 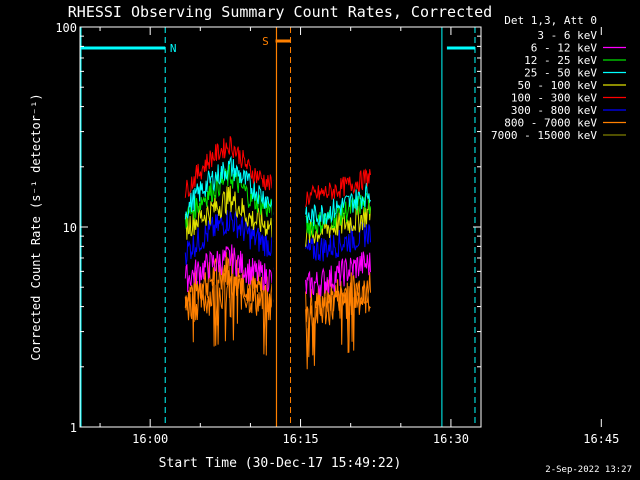 What do you see at coordinates (554, 98) in the screenshot?
I see `legend-entry-label: 100 - 300 keV` at bounding box center [554, 98].